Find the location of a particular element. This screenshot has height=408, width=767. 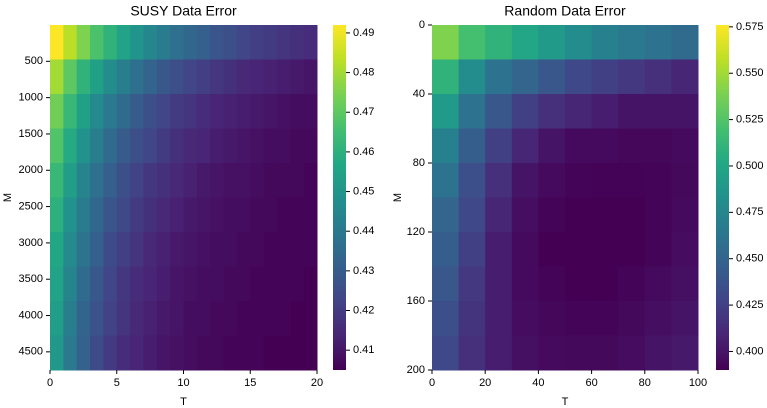

x-tick-label: 5 is located at coordinates (117, 383).